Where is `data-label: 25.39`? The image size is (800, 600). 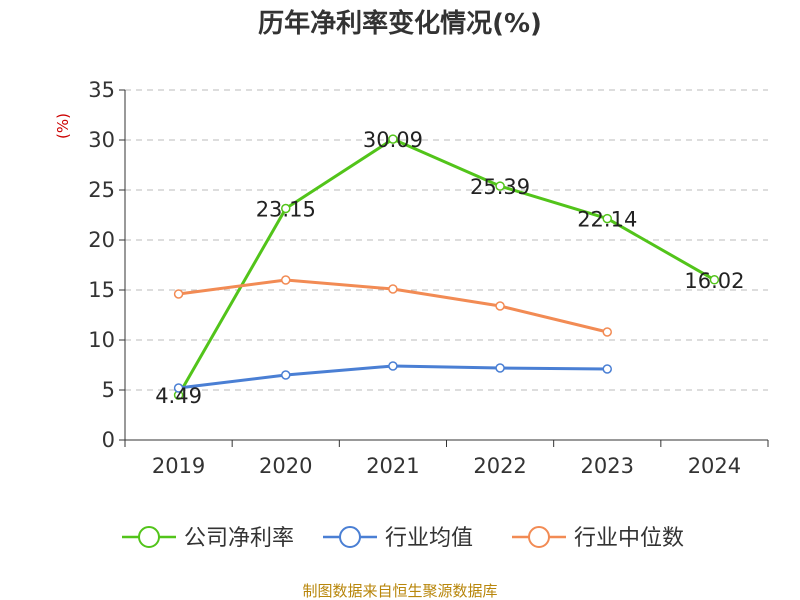 data-label: 25.39 is located at coordinates (500, 187).